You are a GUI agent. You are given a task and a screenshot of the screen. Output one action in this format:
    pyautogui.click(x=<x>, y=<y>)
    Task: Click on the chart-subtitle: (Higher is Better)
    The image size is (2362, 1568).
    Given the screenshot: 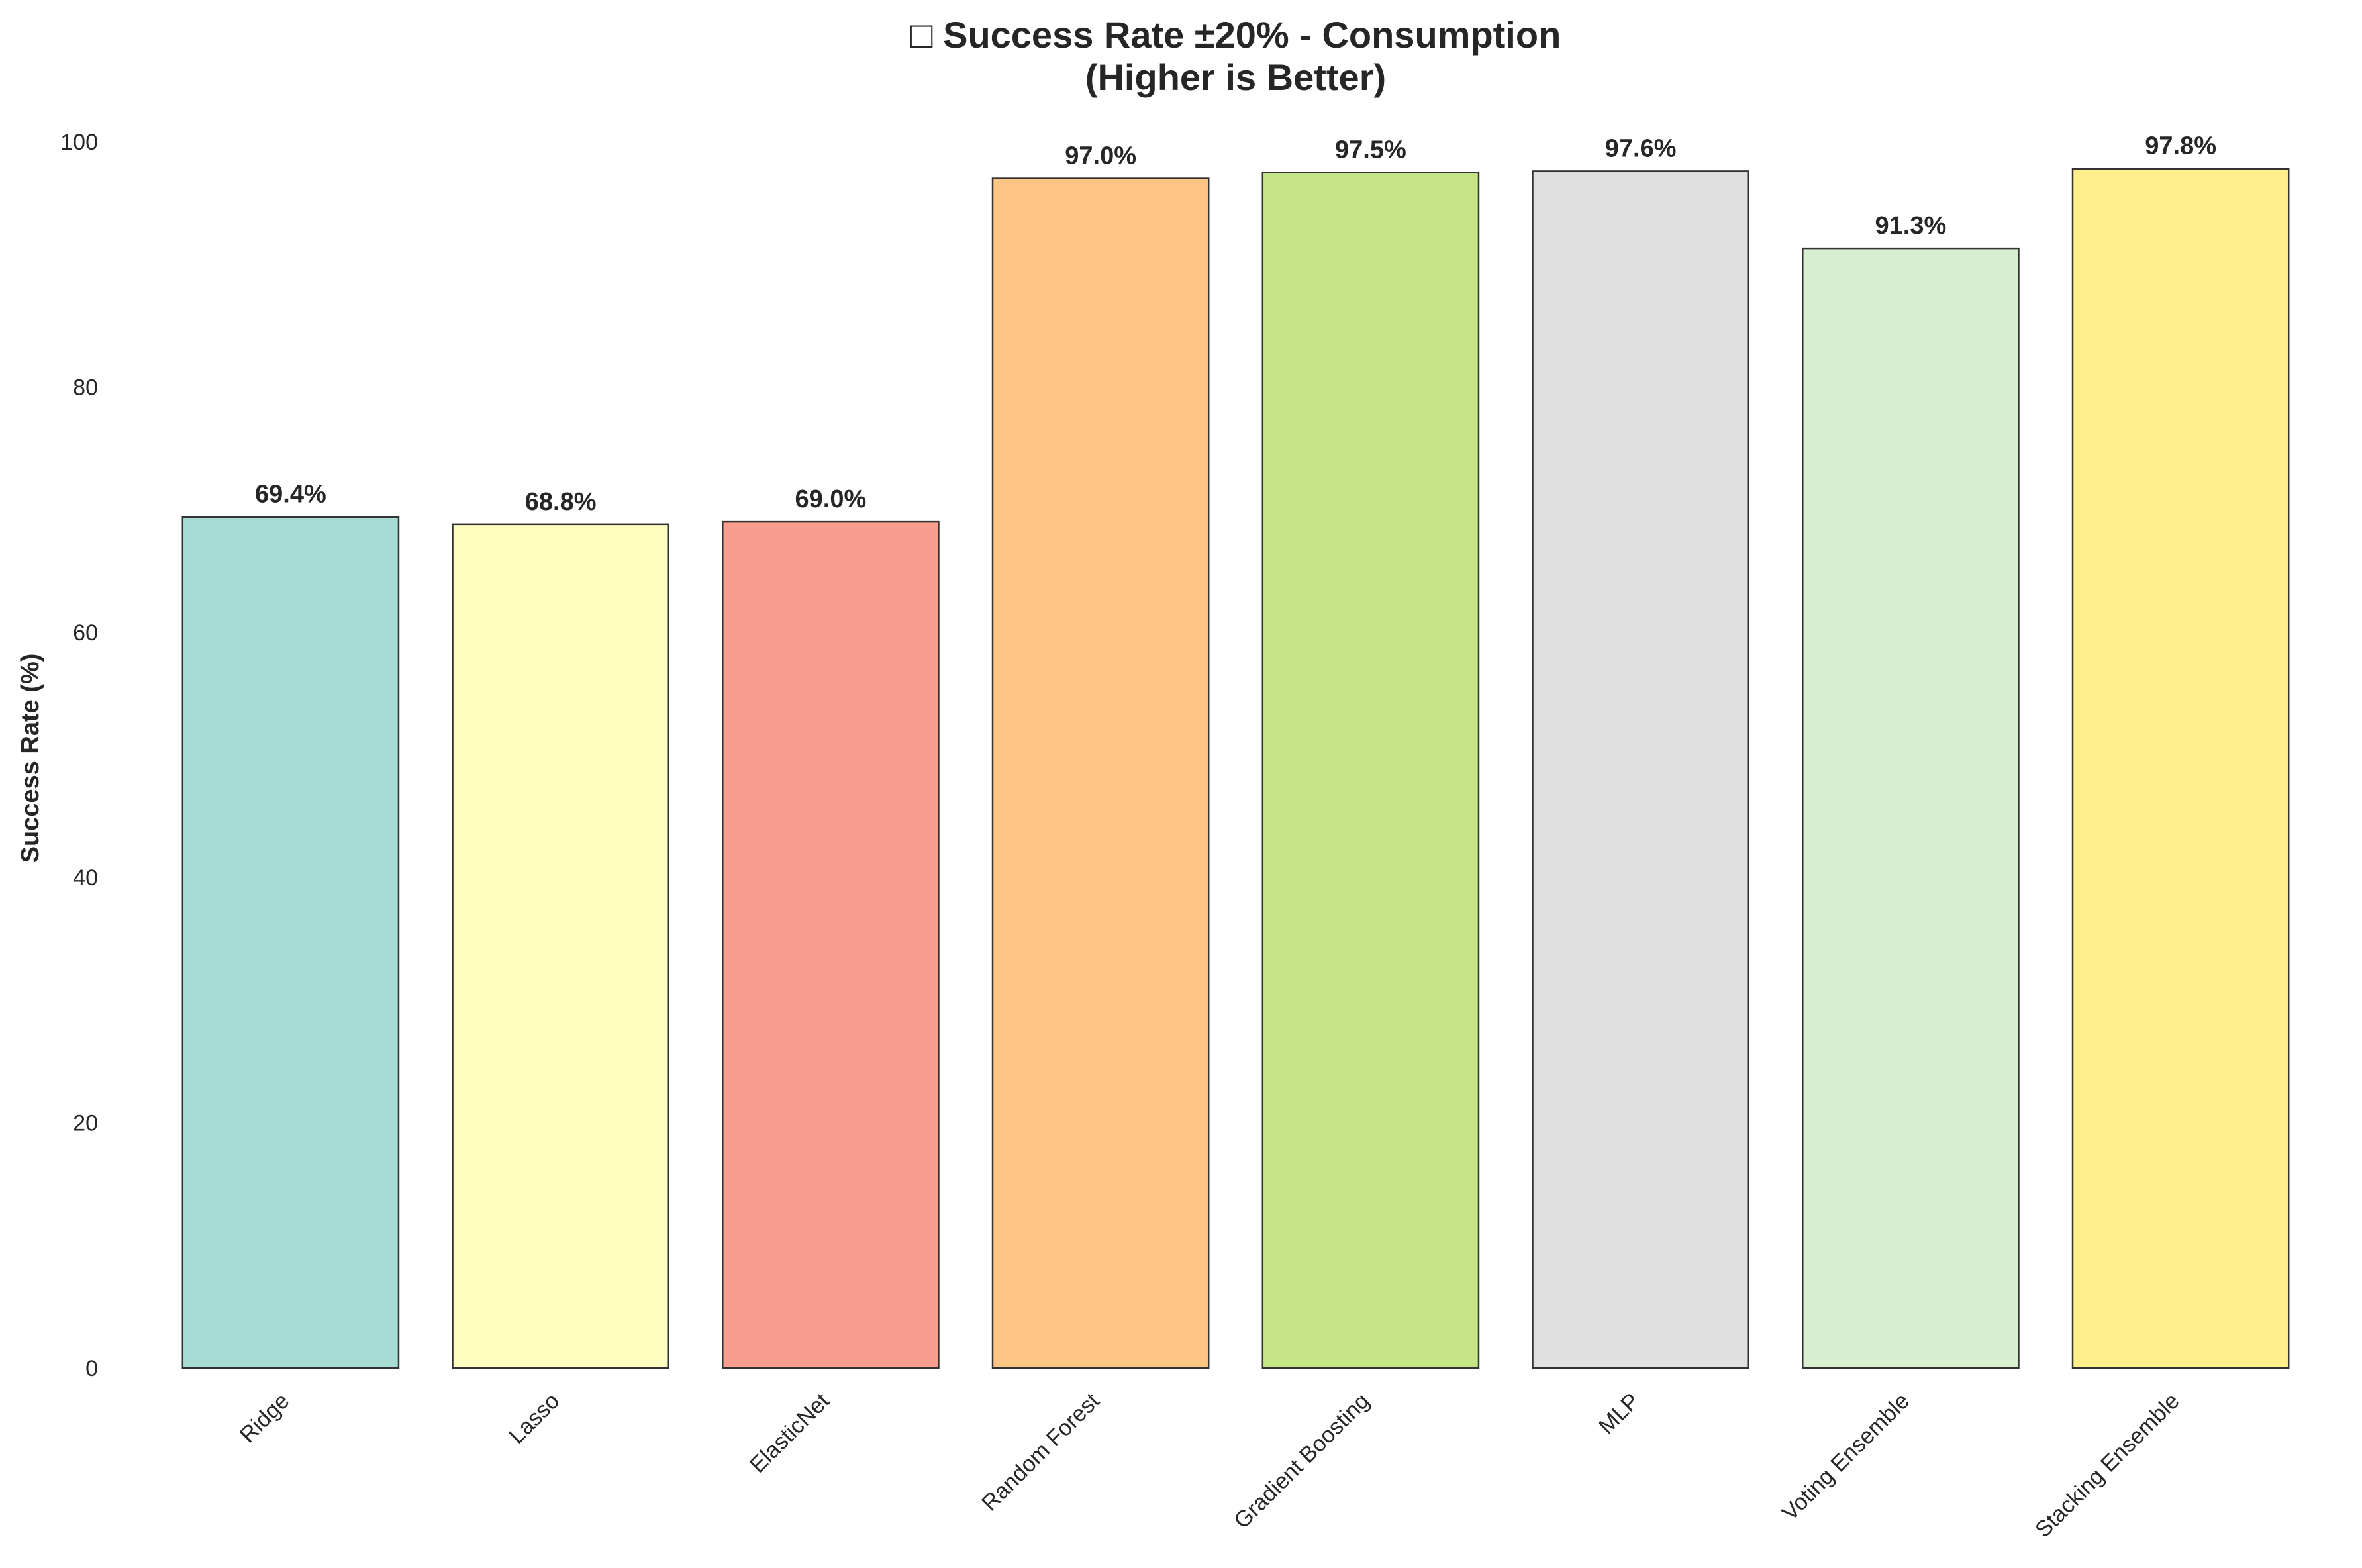 What is the action you would take?
    pyautogui.click(x=1235, y=77)
    